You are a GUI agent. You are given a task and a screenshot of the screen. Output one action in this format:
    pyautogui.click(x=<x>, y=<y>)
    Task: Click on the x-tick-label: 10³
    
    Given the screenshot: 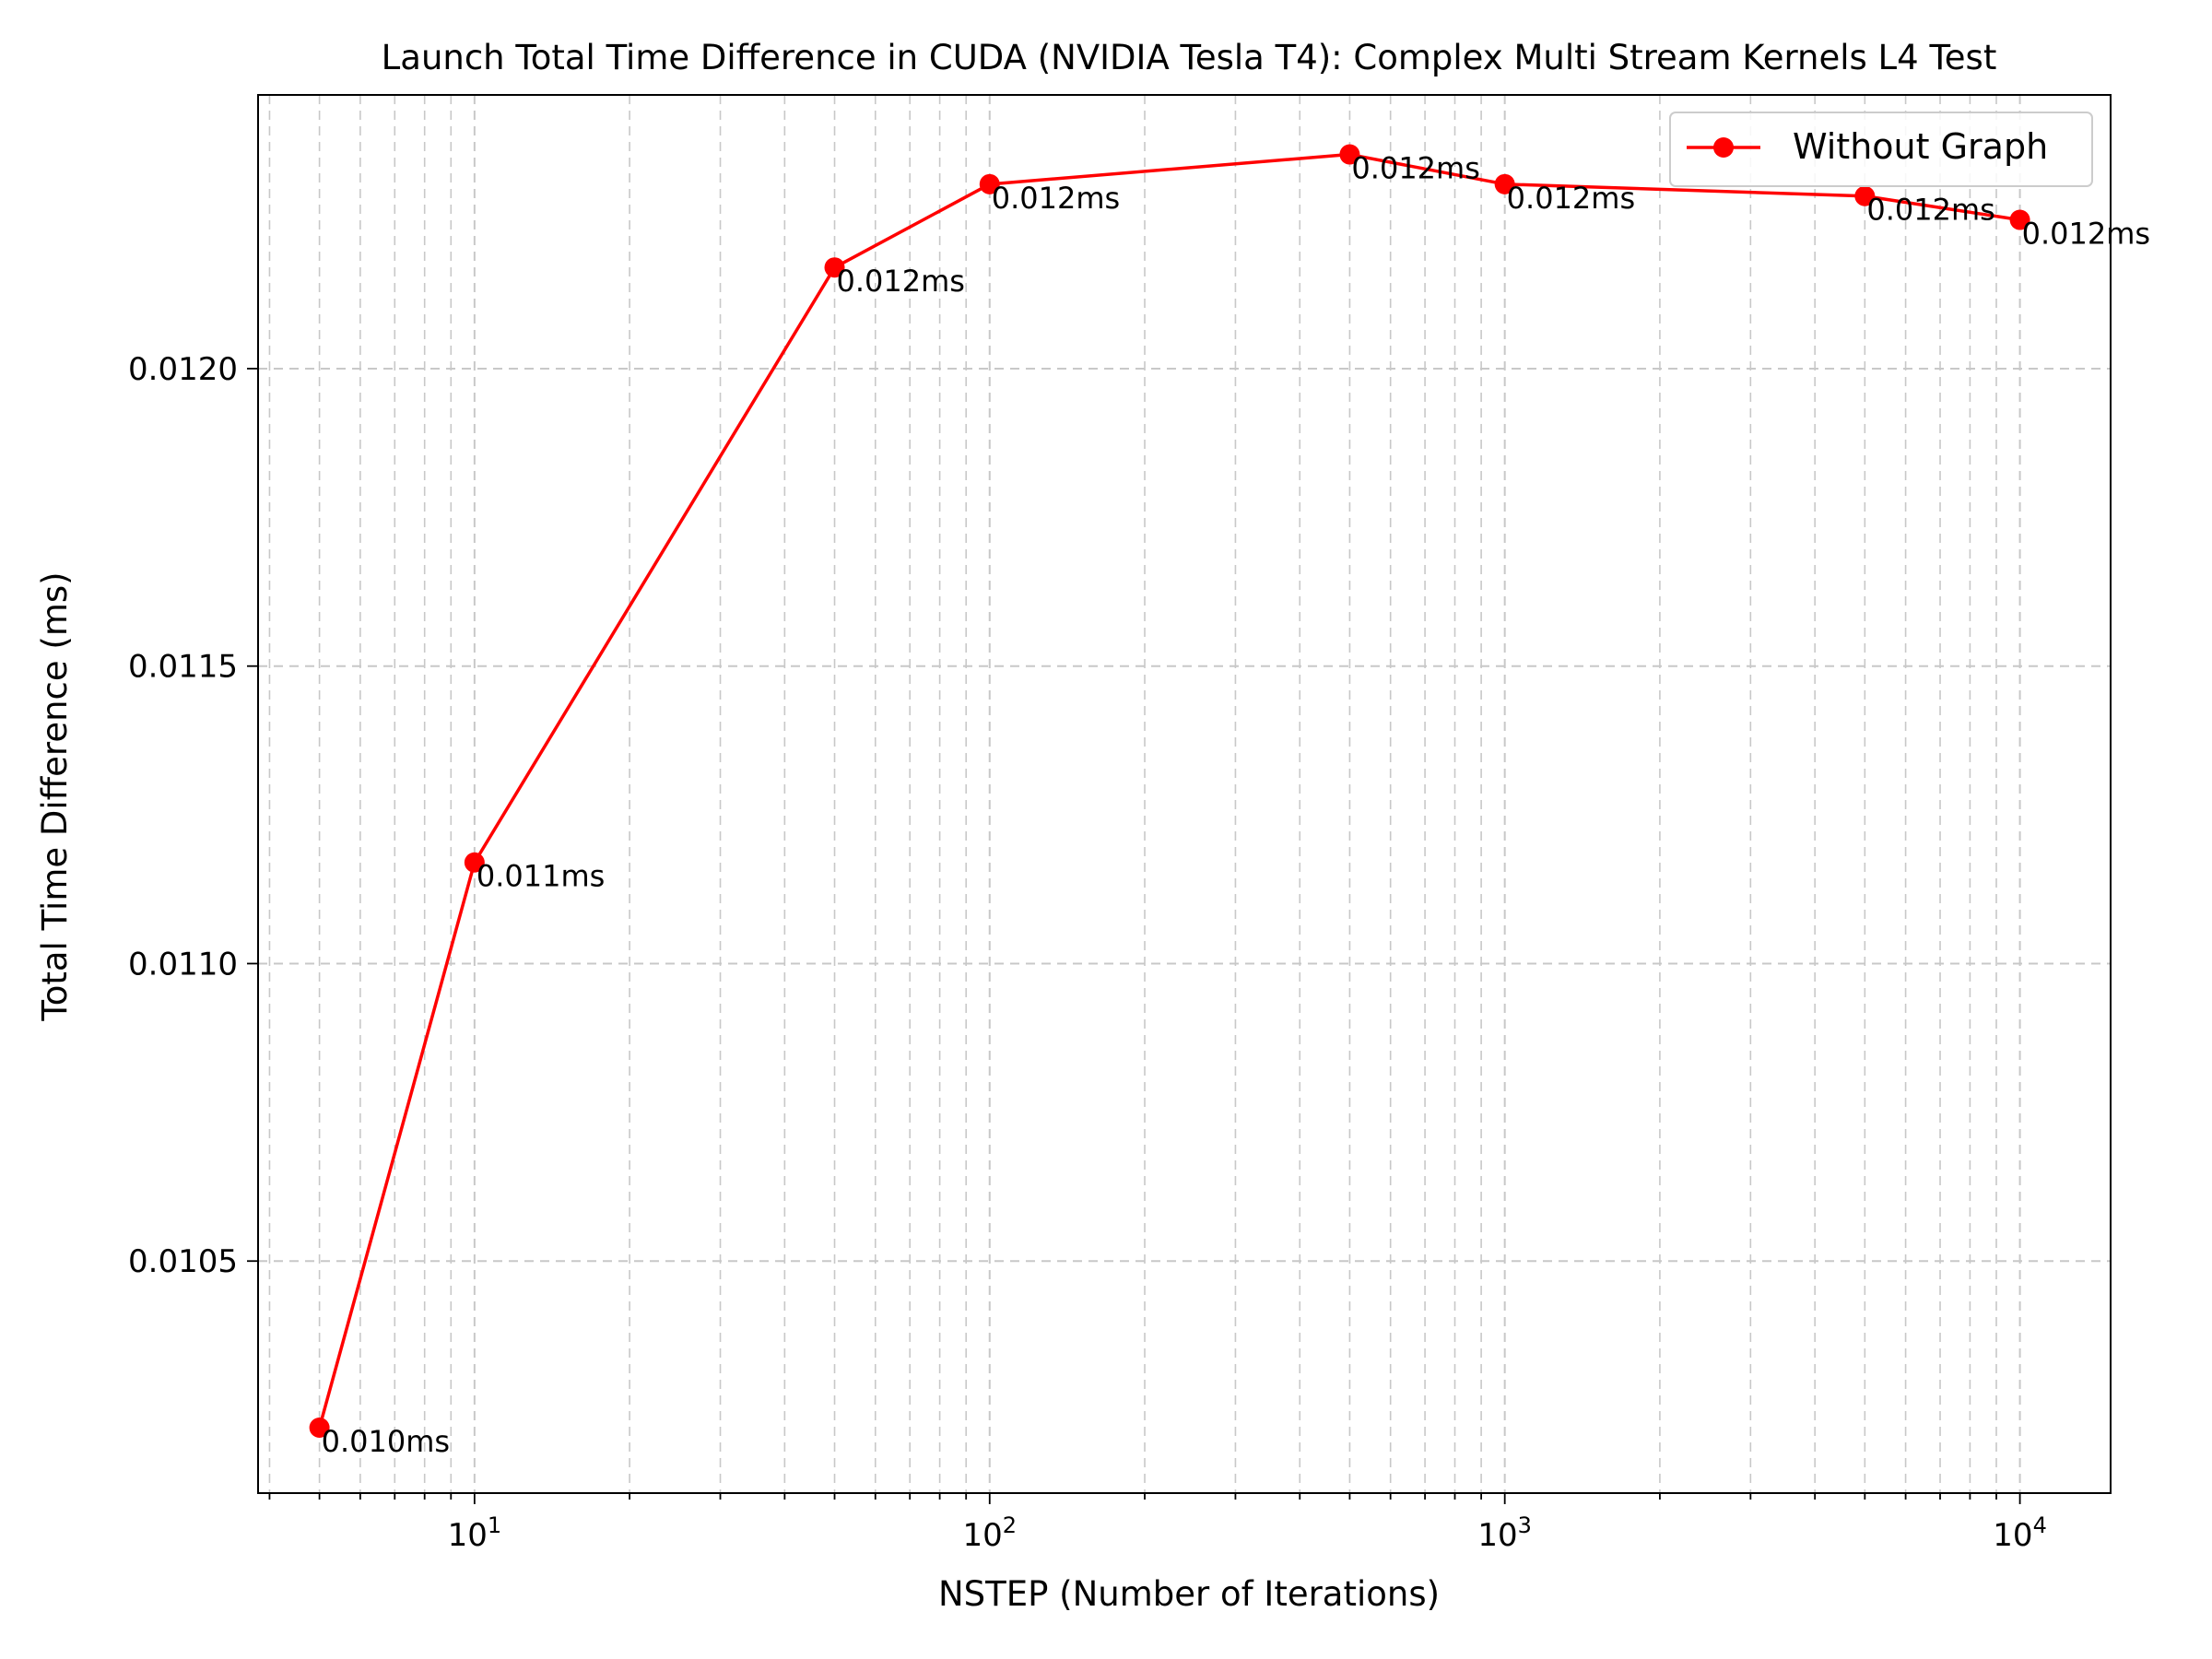 What is the action you would take?
    pyautogui.click(x=1504, y=1533)
    